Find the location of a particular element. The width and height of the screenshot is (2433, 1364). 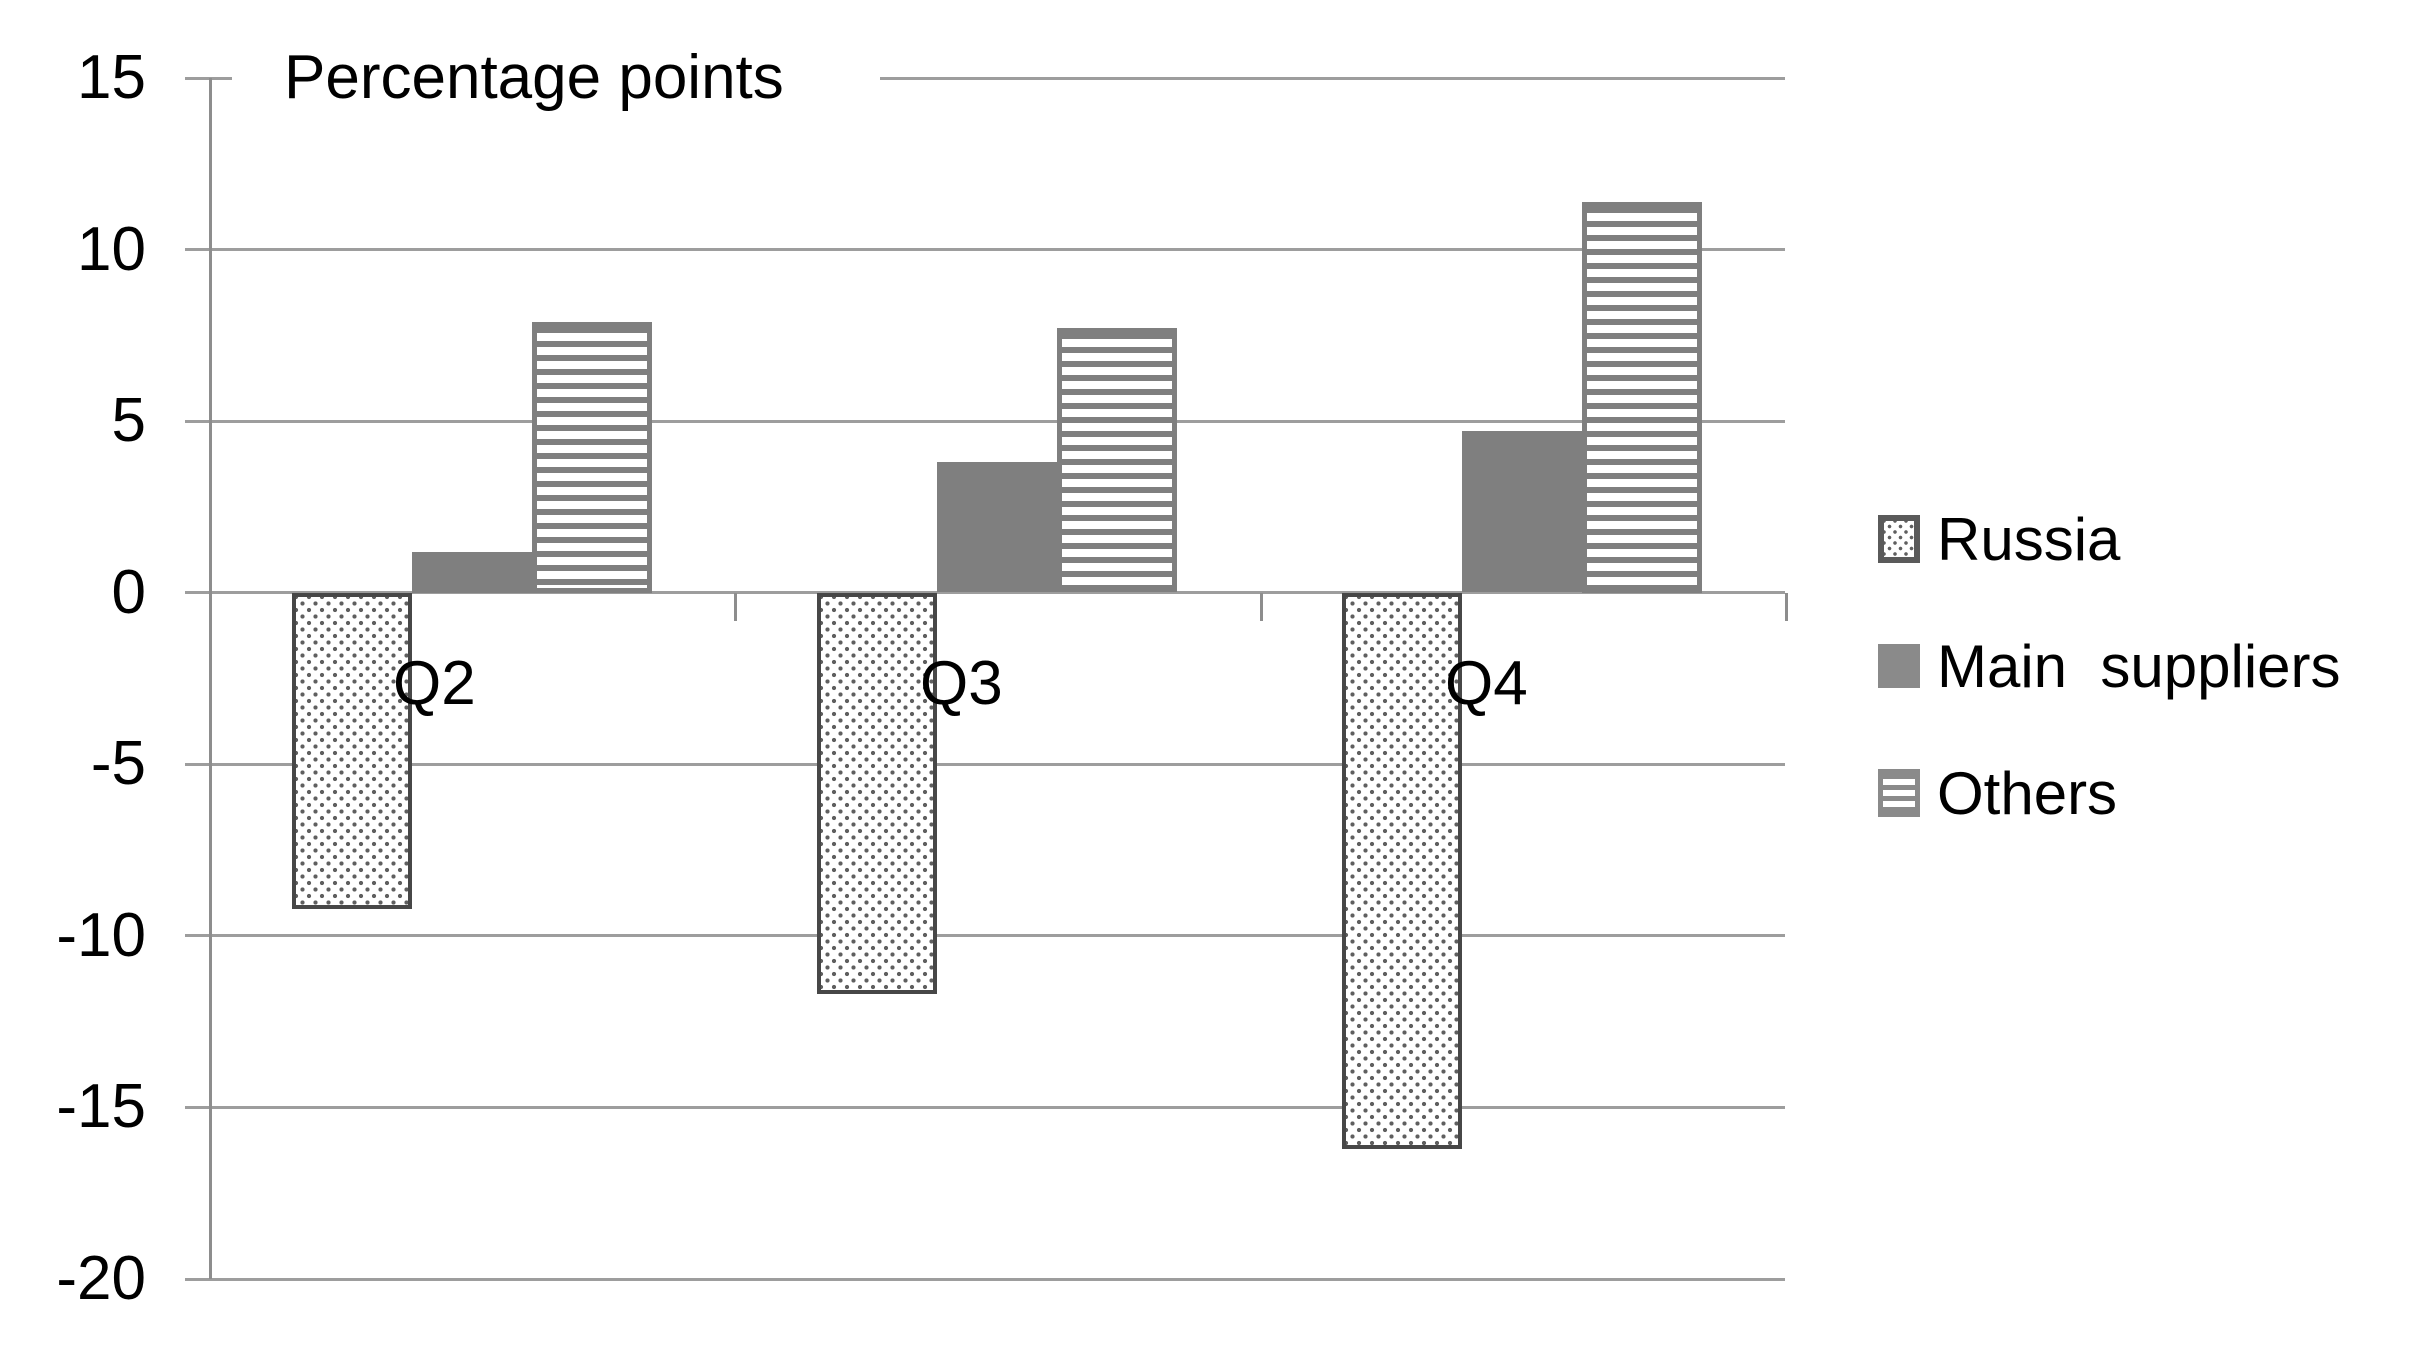

legend-item-main-suppliers: Main suppliers is located at coordinates (2109, 666).